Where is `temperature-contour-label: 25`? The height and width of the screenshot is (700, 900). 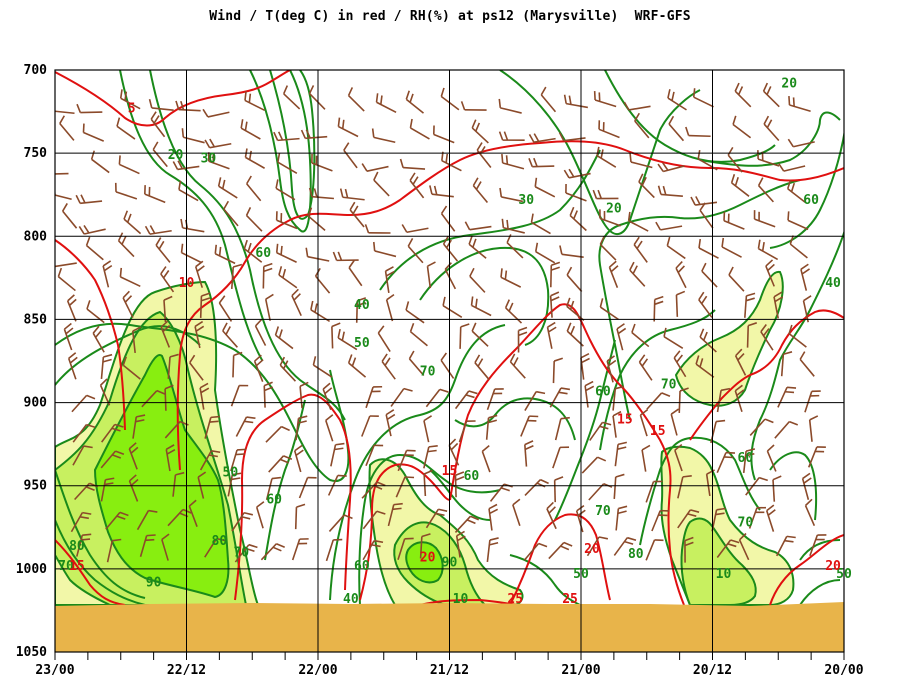 temperature-contour-label: 25 is located at coordinates (515, 599).